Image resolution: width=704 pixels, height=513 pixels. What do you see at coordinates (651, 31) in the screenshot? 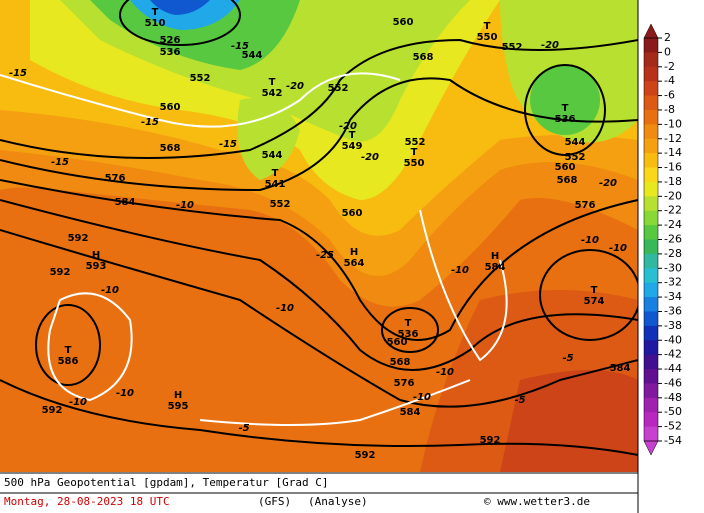
I see `colorbar-top-cap` at bounding box center [651, 31].